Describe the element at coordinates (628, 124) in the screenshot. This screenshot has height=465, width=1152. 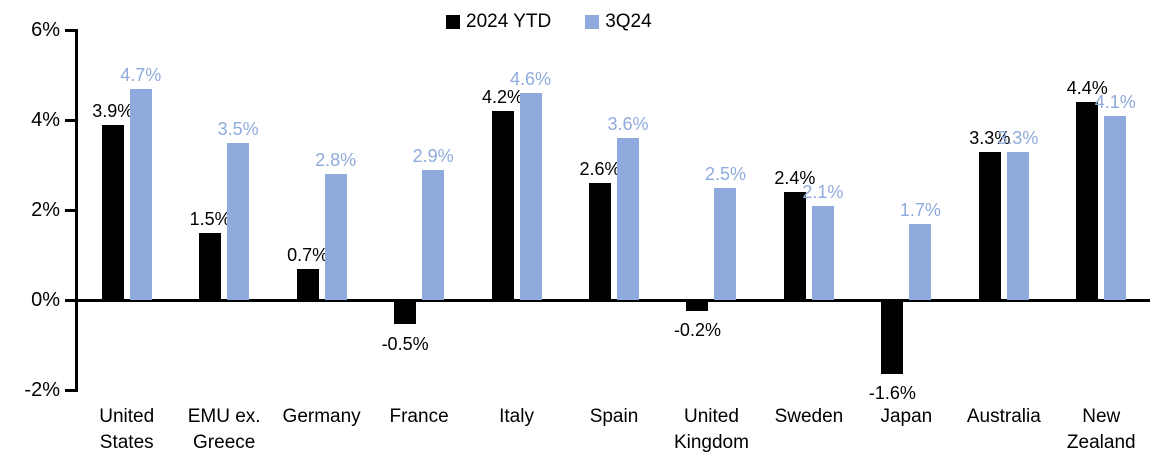
I see `bar-value-label: 3.6%` at that location.